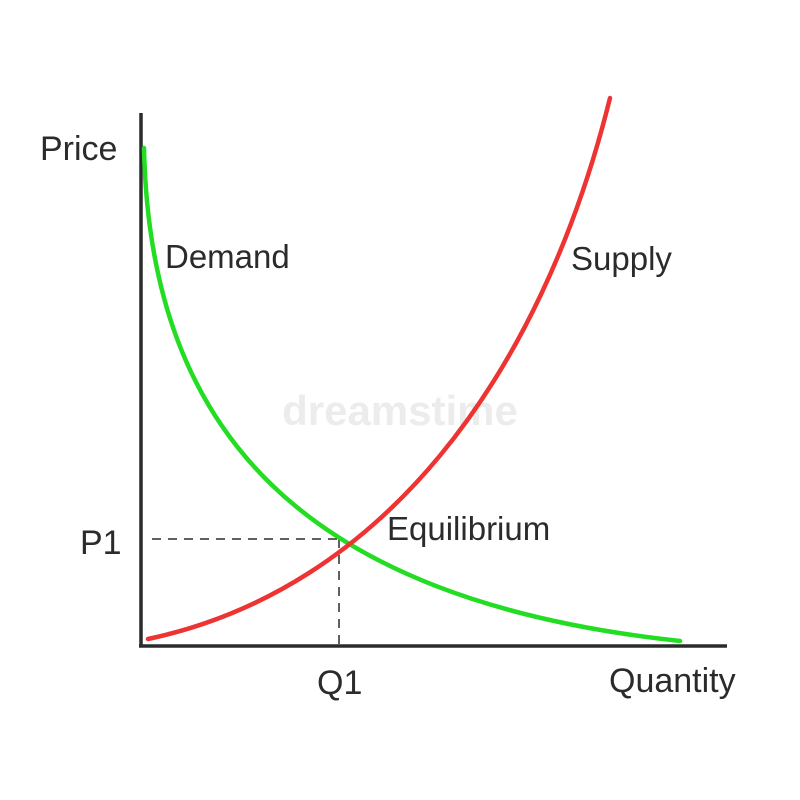  I want to click on demand-label: Demand, so click(227, 256).